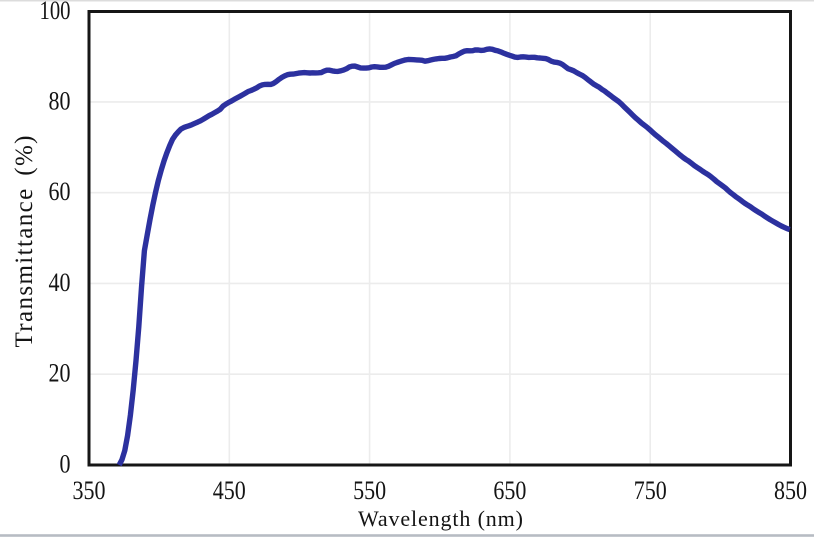  Describe the element at coordinates (60, 191) in the screenshot. I see `svg-text: 60` at that location.